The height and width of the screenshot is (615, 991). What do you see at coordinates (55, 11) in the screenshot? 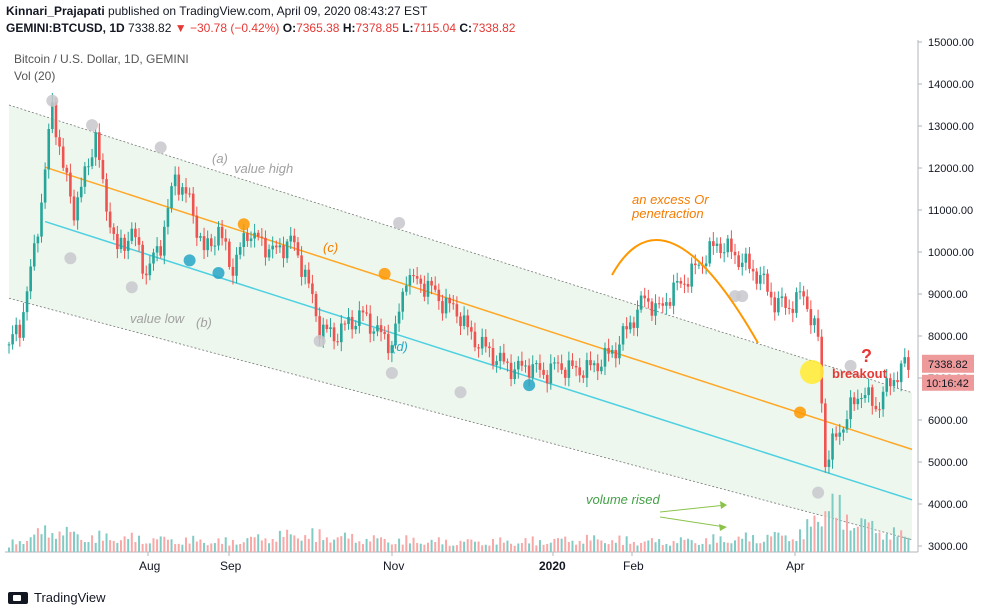
I see `author-name: Kinnari_Prajapati` at bounding box center [55, 11].